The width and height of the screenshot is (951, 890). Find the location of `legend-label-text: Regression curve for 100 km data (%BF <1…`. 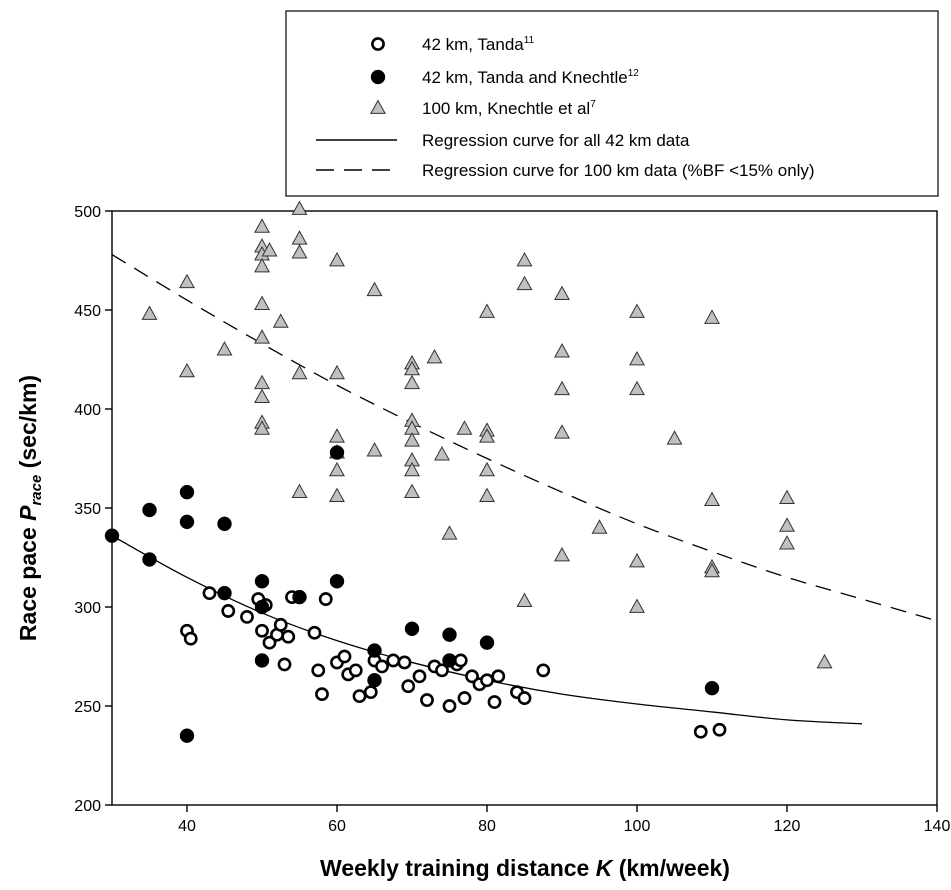

legend-label-text: Regression curve for 100 km data (%BF <1… is located at coordinates (618, 170).